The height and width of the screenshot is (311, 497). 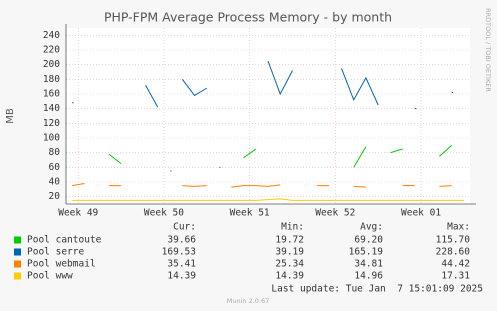 What do you see at coordinates (55, 196) in the screenshot?
I see `y-tick-label: 20` at bounding box center [55, 196].